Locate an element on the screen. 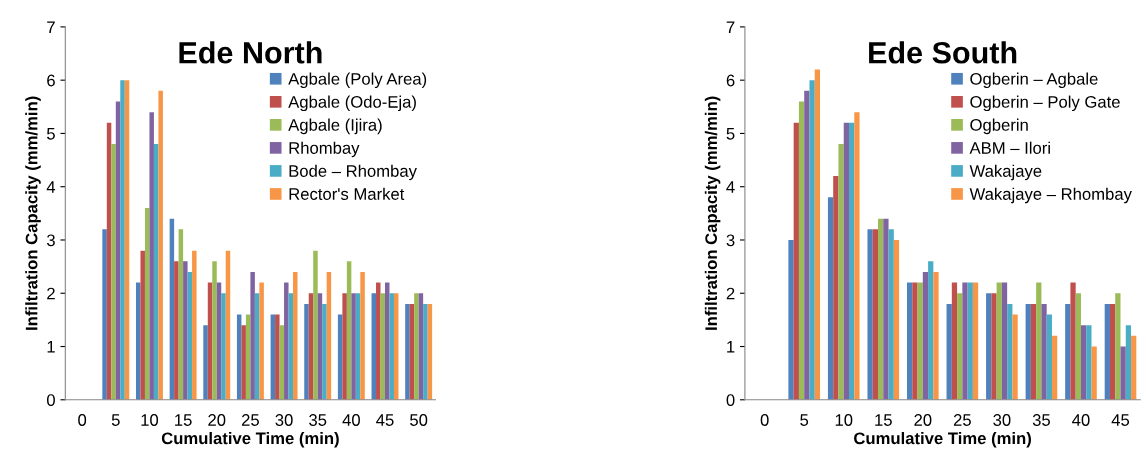 The height and width of the screenshot is (472, 1146). chart-title: Ede North is located at coordinates (250, 52).